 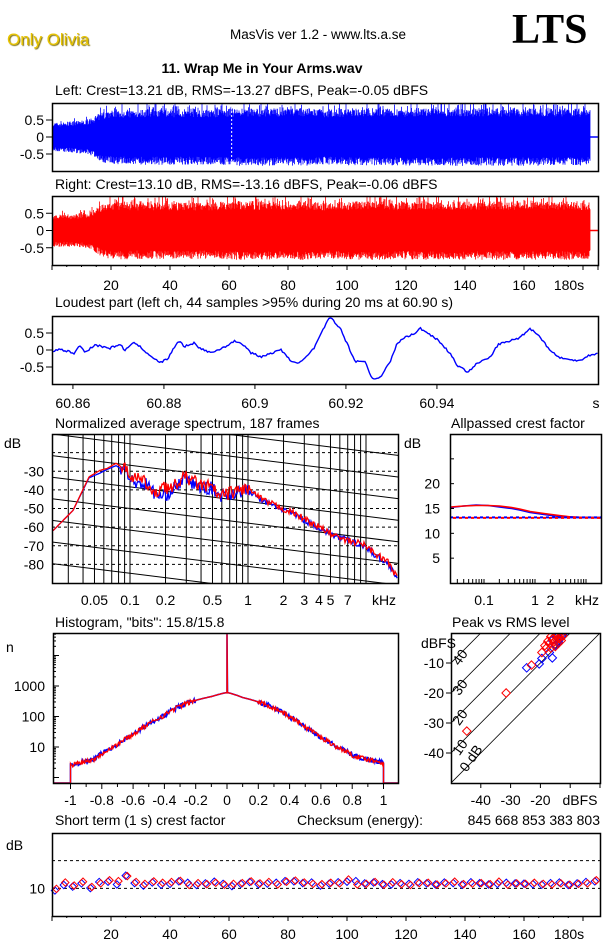 I want to click on x-tick-label: 100, so click(x=347, y=285).